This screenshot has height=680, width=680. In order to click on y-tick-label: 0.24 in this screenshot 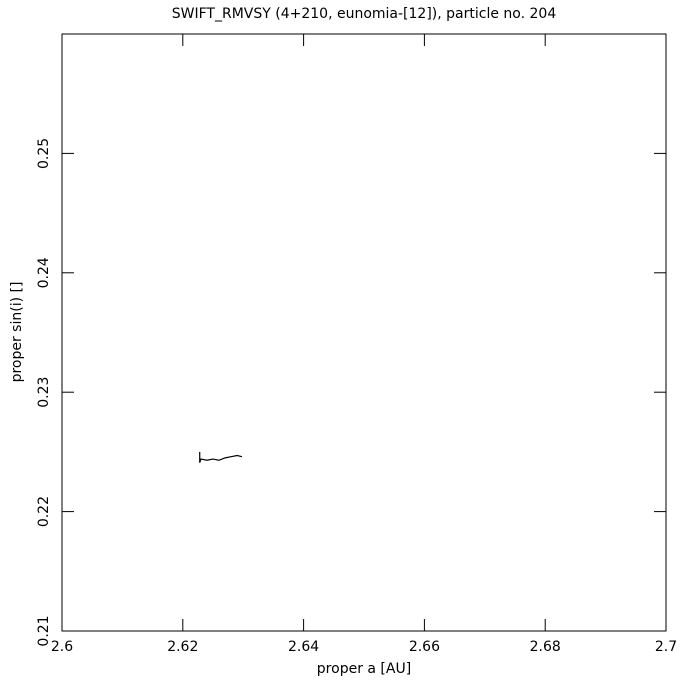, I will do `click(44, 272)`.